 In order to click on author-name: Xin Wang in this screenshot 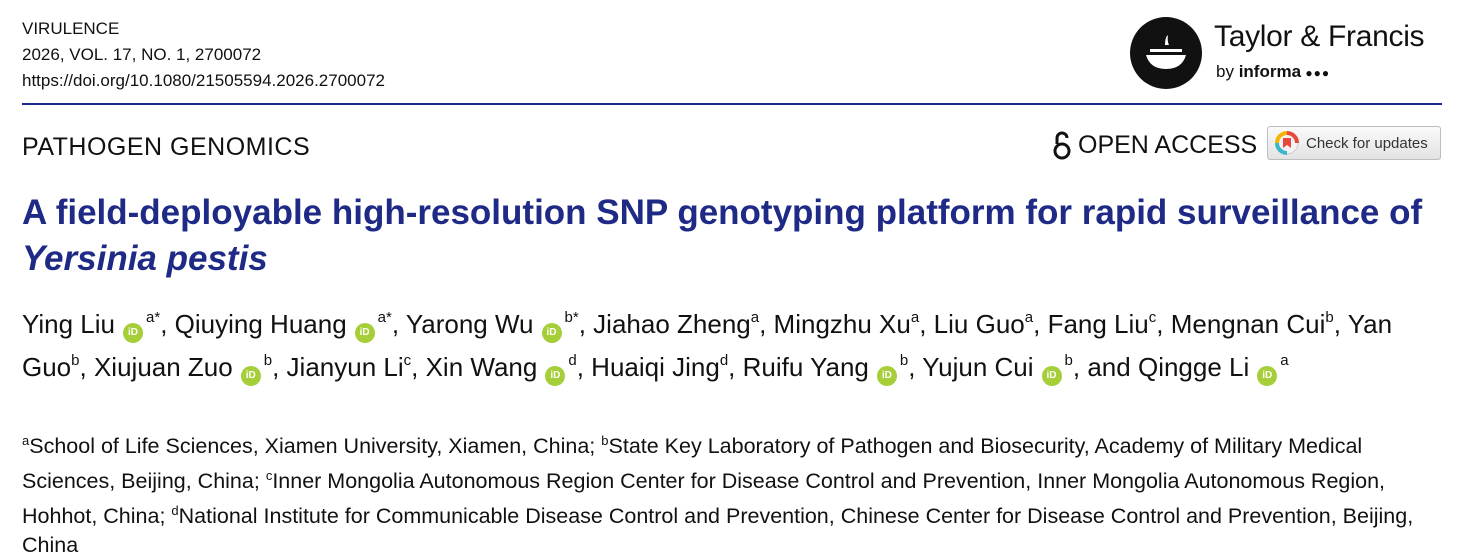, I will do `click(481, 367)`.